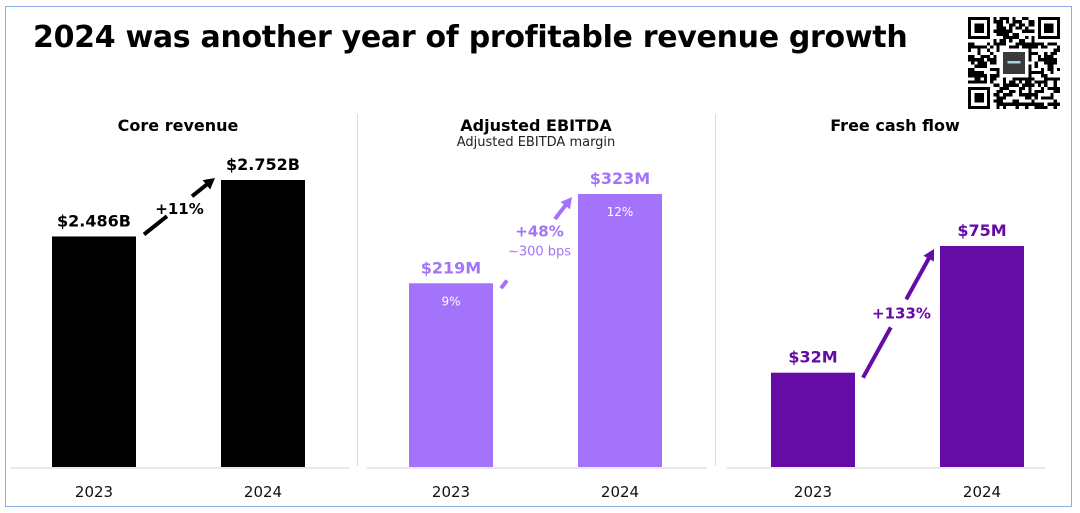  Describe the element at coordinates (178, 125) in the screenshot. I see `panel-title-core-revenue: Core revenue` at that location.